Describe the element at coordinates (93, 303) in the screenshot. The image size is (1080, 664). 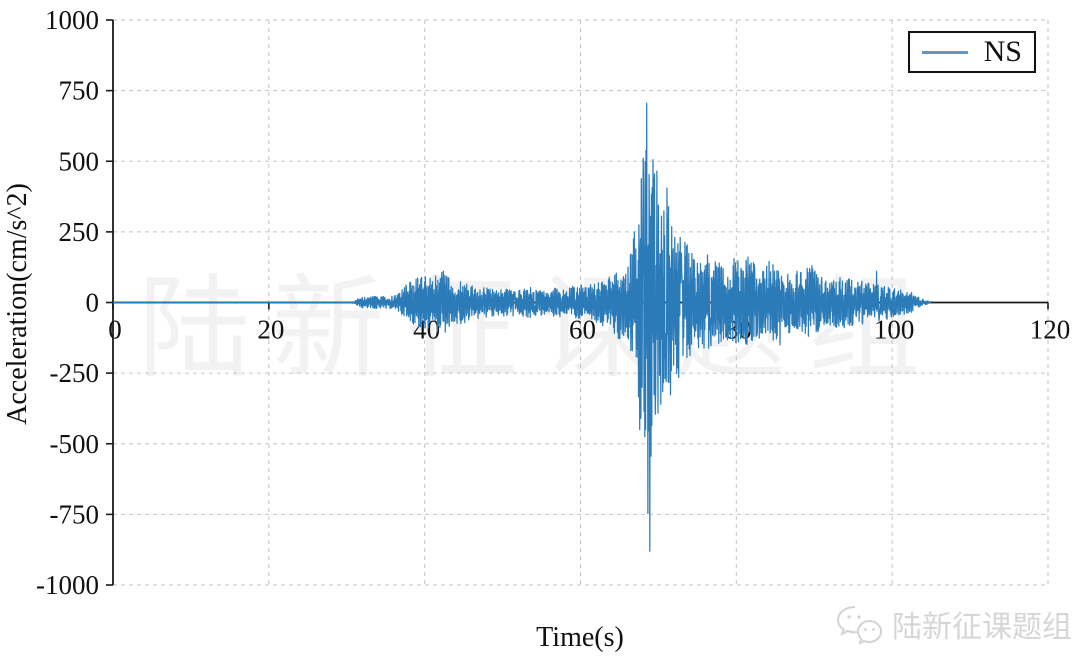
I see `y-tick-label: 0` at that location.